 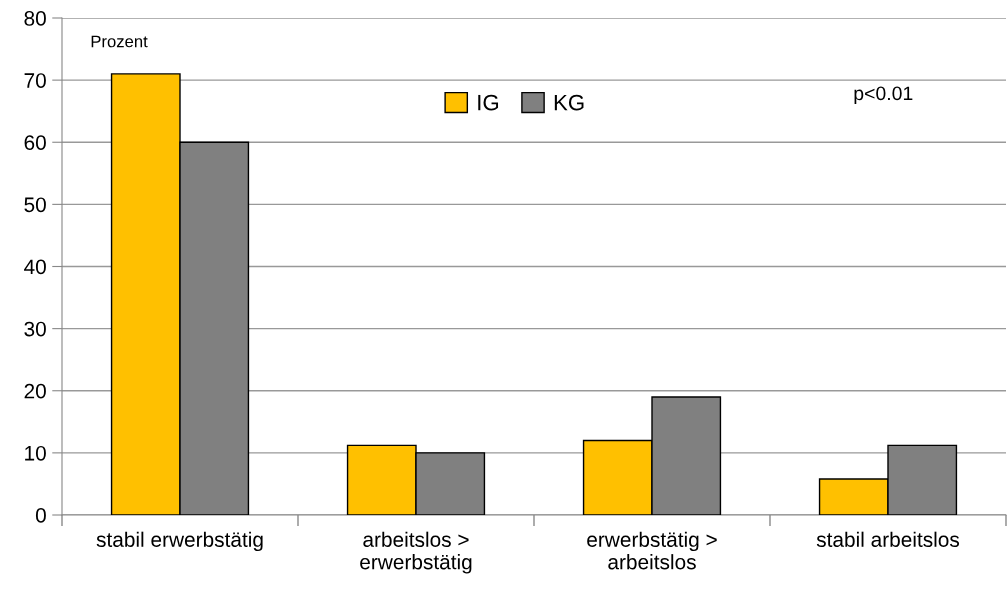 I want to click on y-tick-label: 80, so click(x=35, y=18).